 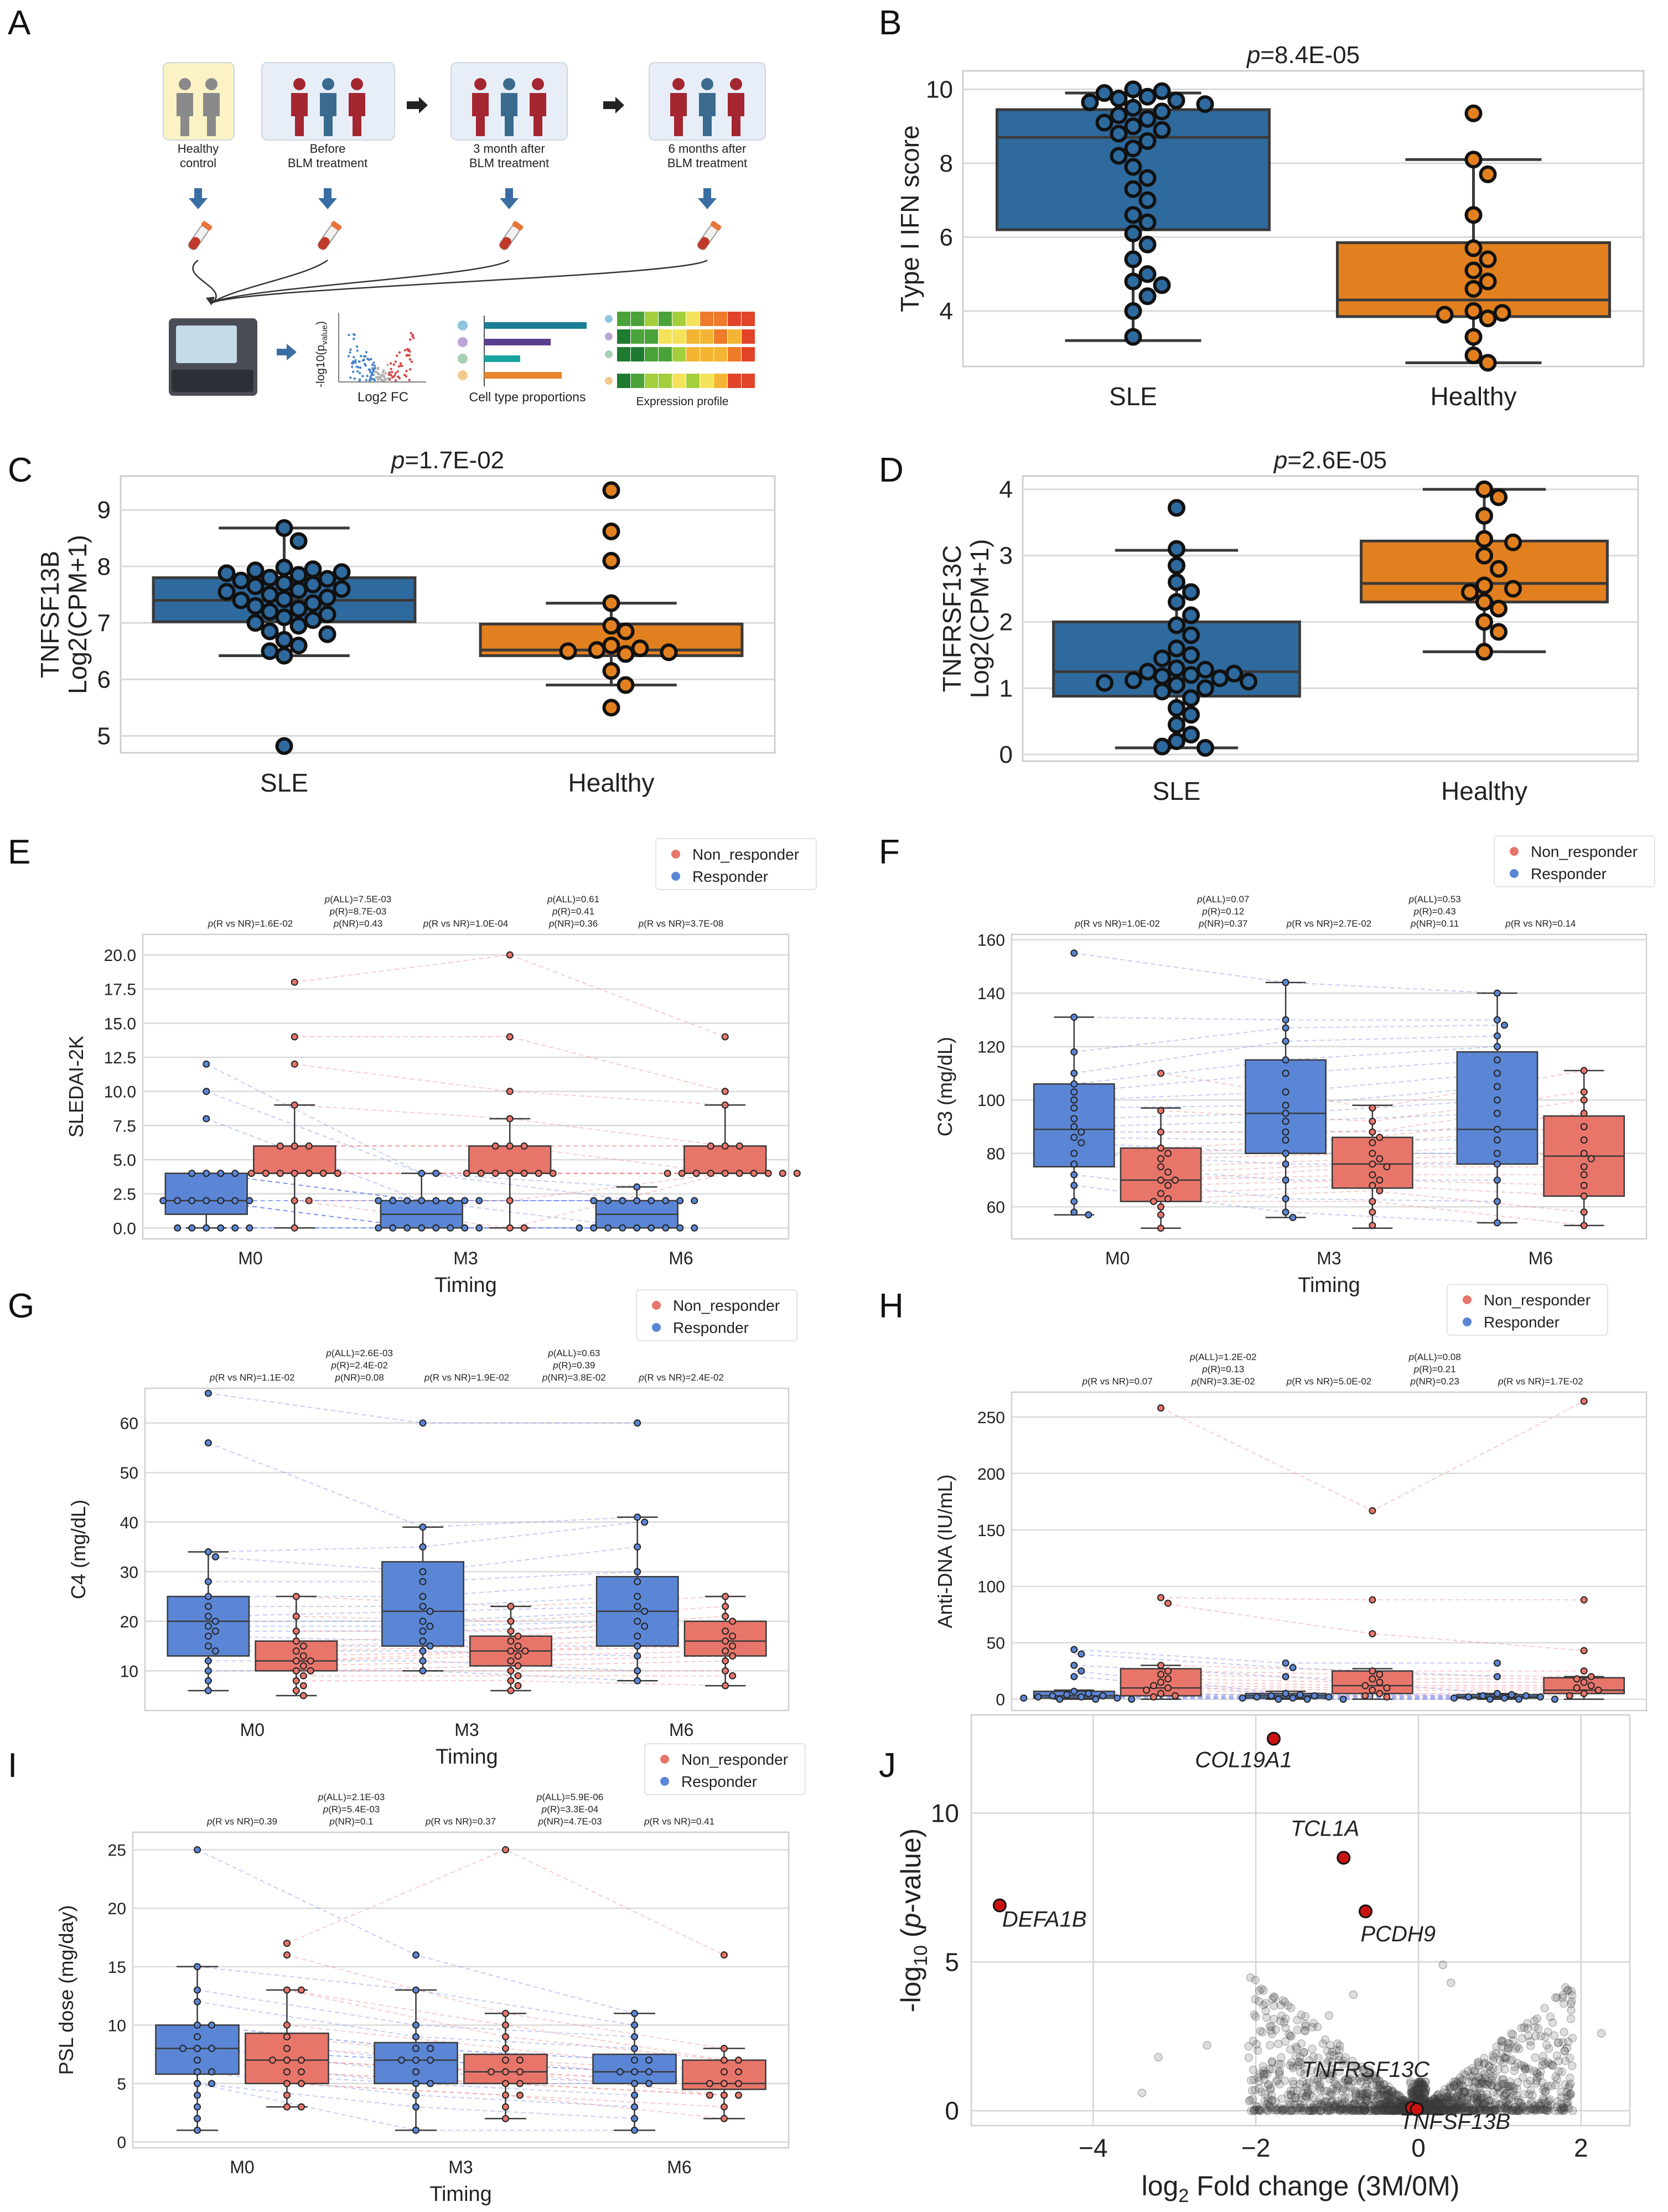 What do you see at coordinates (352, 1809) in the screenshot?
I see `stat-within-1-1: p(R)=5.4E-03` at bounding box center [352, 1809].